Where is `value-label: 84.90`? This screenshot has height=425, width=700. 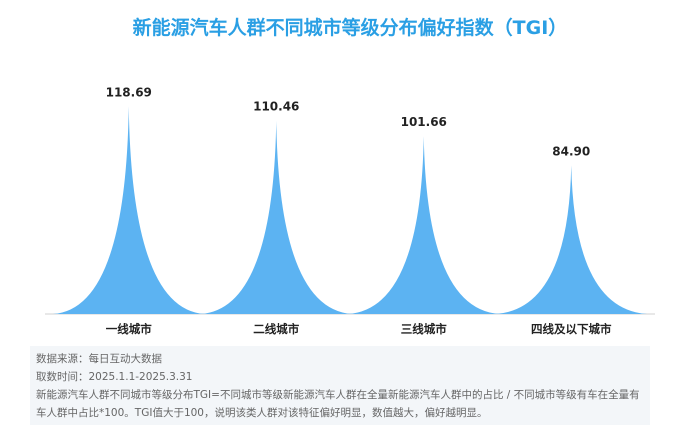 value-label: 84.90 is located at coordinates (571, 151).